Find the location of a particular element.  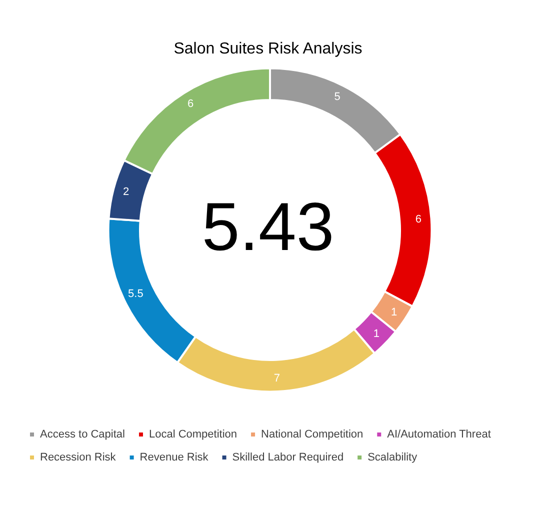

text: 5.43 is located at coordinates (268, 227).